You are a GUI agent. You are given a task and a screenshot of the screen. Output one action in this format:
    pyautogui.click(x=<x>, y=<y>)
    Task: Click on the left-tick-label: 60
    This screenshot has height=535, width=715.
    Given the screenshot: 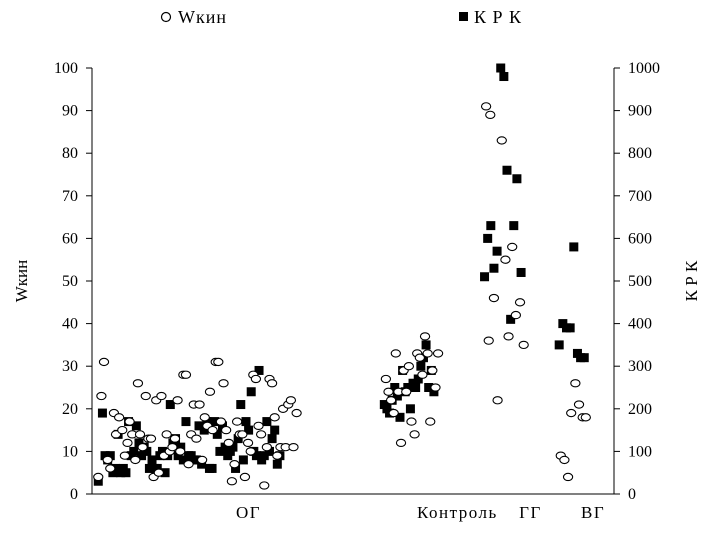 What is the action you would take?
    pyautogui.click(x=70, y=238)
    